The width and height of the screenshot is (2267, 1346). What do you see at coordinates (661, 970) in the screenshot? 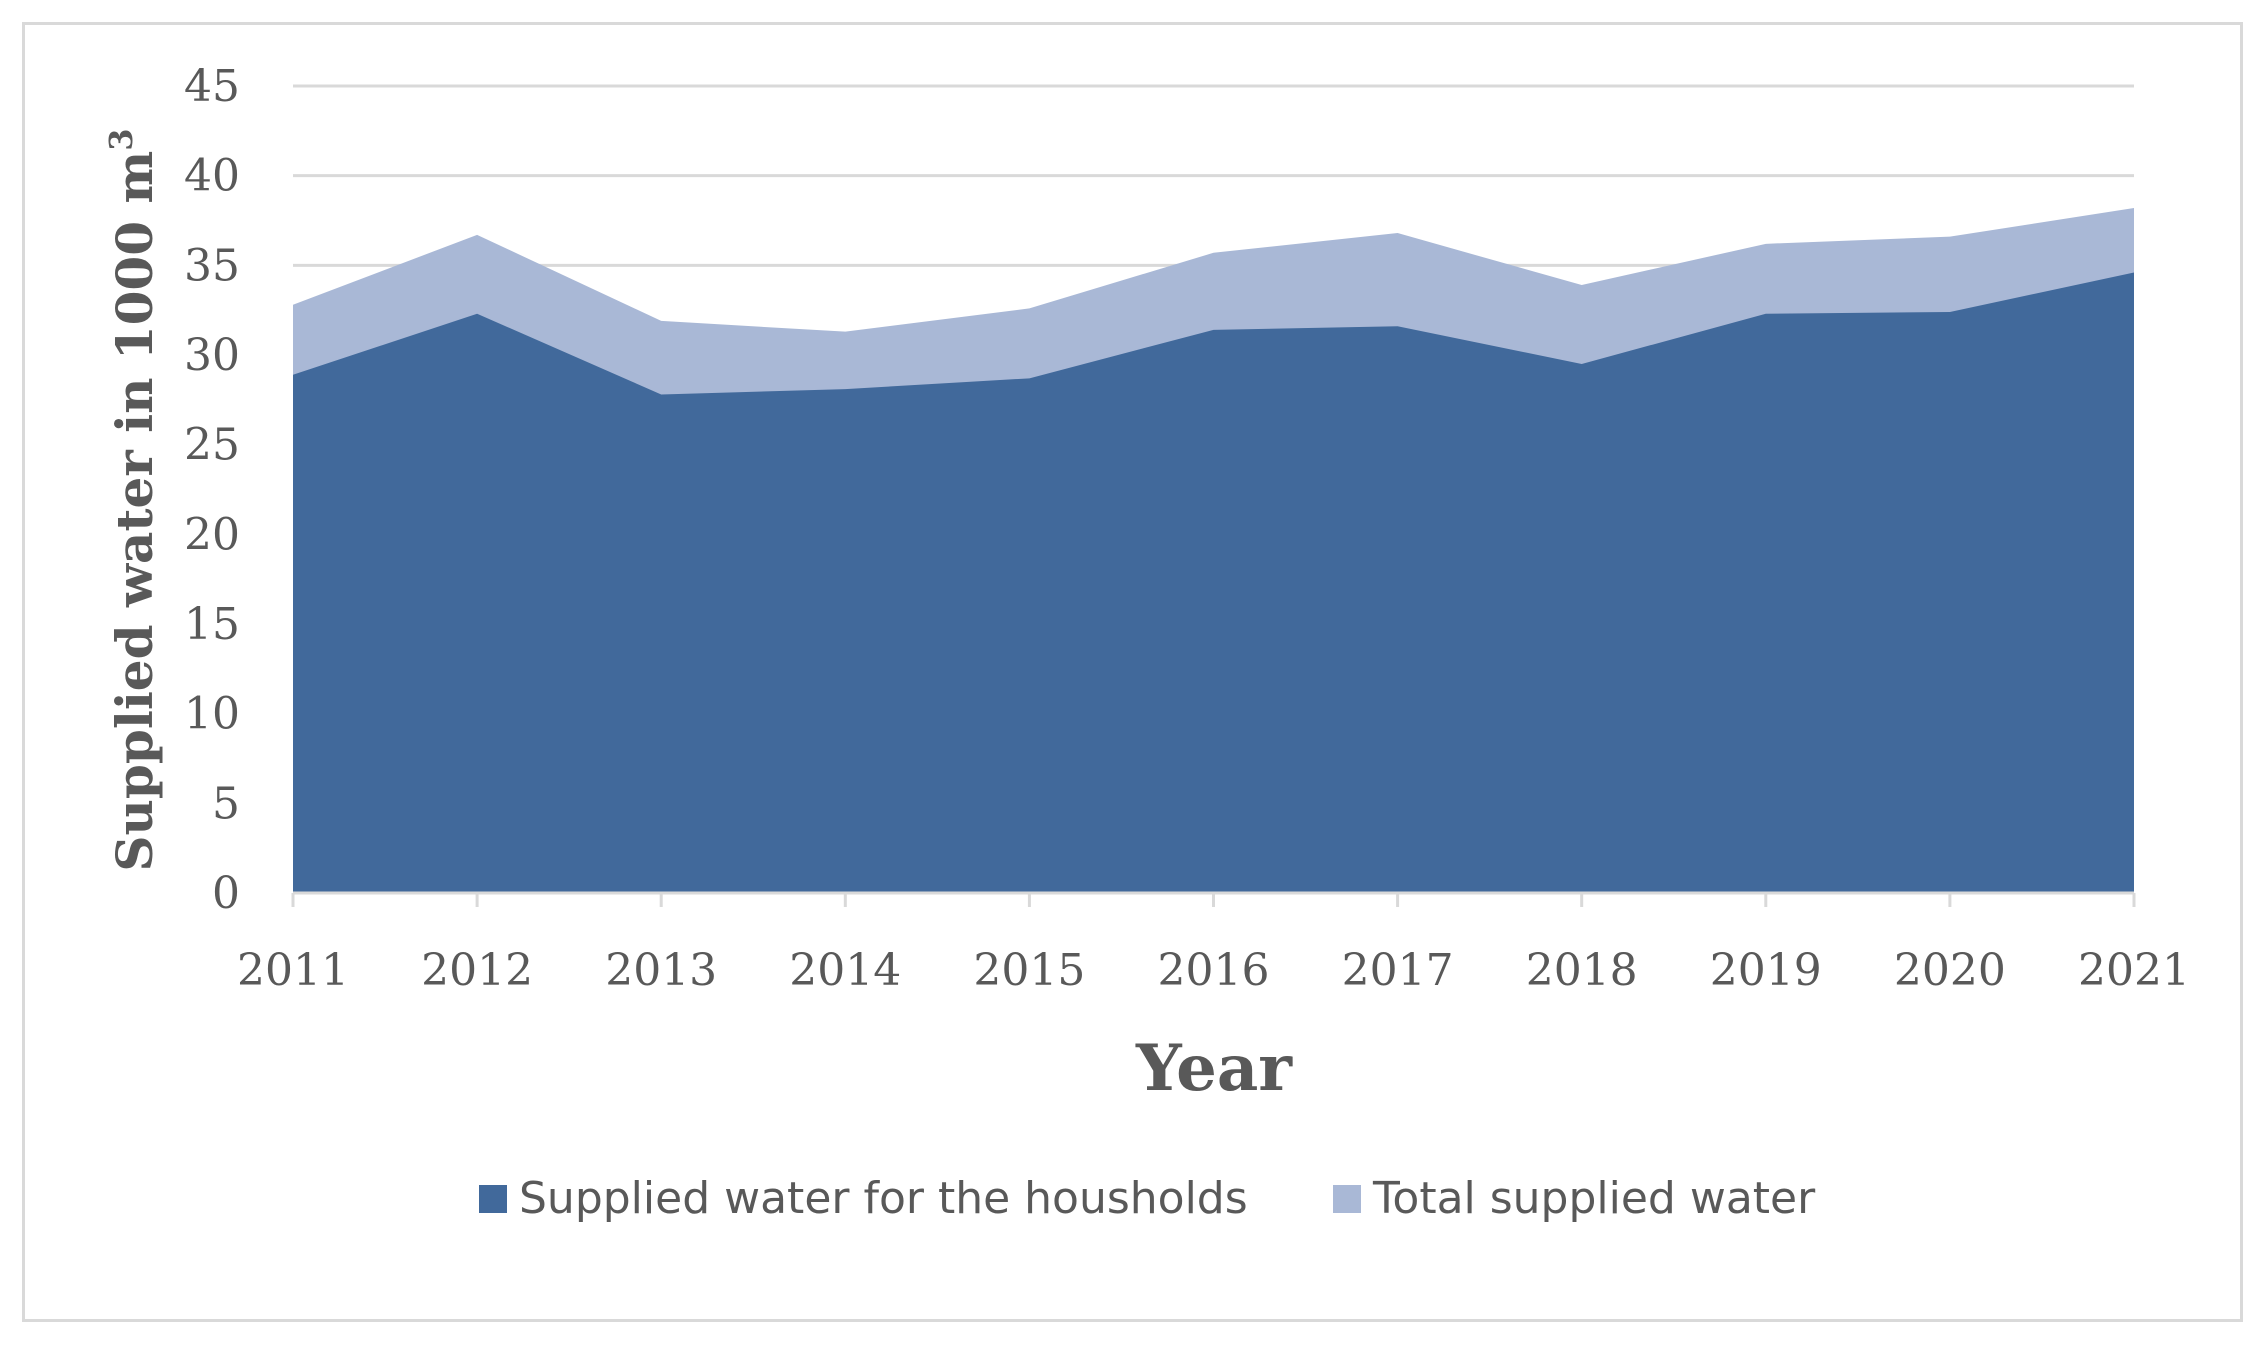
I see `x-tick-label: 2013` at bounding box center [661, 970].